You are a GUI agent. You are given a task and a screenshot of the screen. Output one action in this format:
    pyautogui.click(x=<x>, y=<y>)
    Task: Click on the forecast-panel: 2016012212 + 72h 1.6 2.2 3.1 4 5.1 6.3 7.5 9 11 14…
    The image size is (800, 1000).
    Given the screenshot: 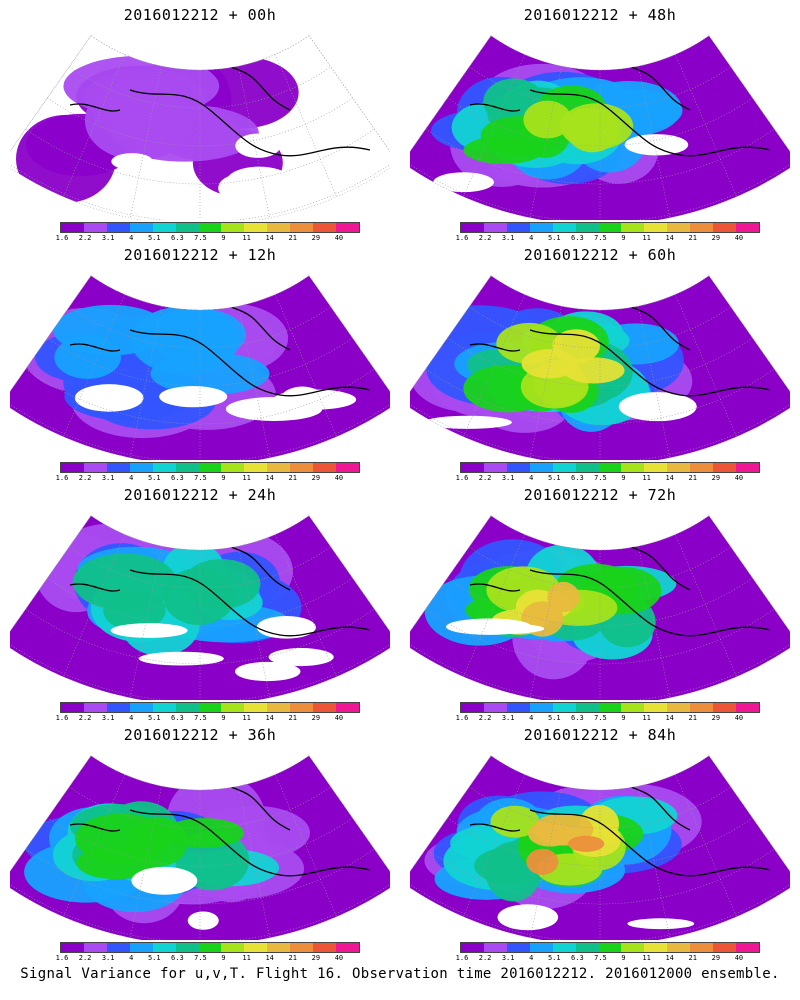 What is the action you would take?
    pyautogui.click(x=600, y=602)
    